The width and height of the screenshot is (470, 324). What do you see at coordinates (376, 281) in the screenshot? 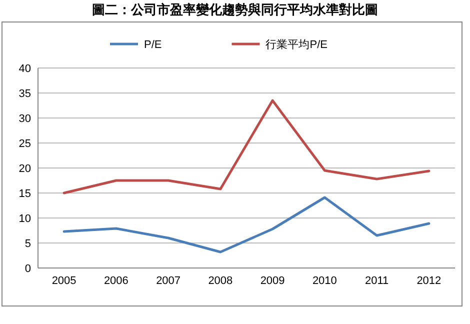
I see `x-tick-label: 2011` at bounding box center [376, 281].